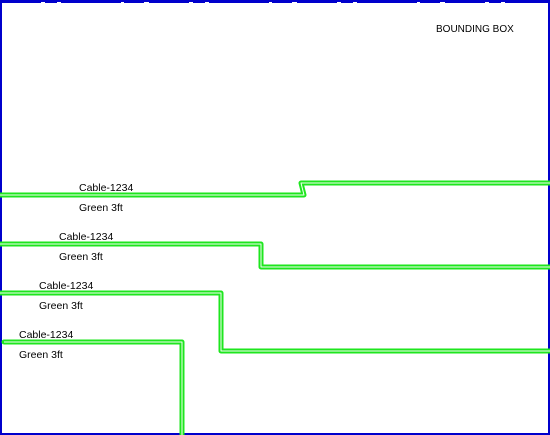 This screenshot has height=435, width=550. Describe the element at coordinates (275, 197) in the screenshot. I see `cable-1: Cable-1234 Green 3ft` at that location.